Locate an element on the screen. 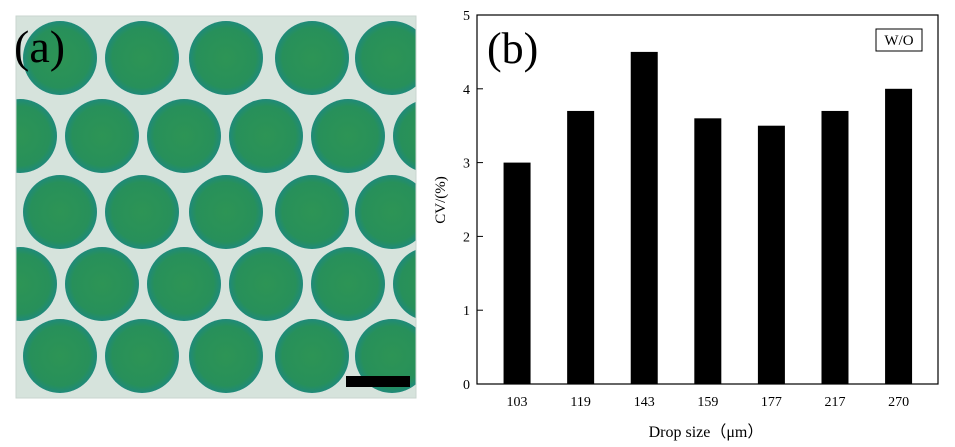 The image size is (955, 447). x-tick-label: 270 is located at coordinates (898, 402).